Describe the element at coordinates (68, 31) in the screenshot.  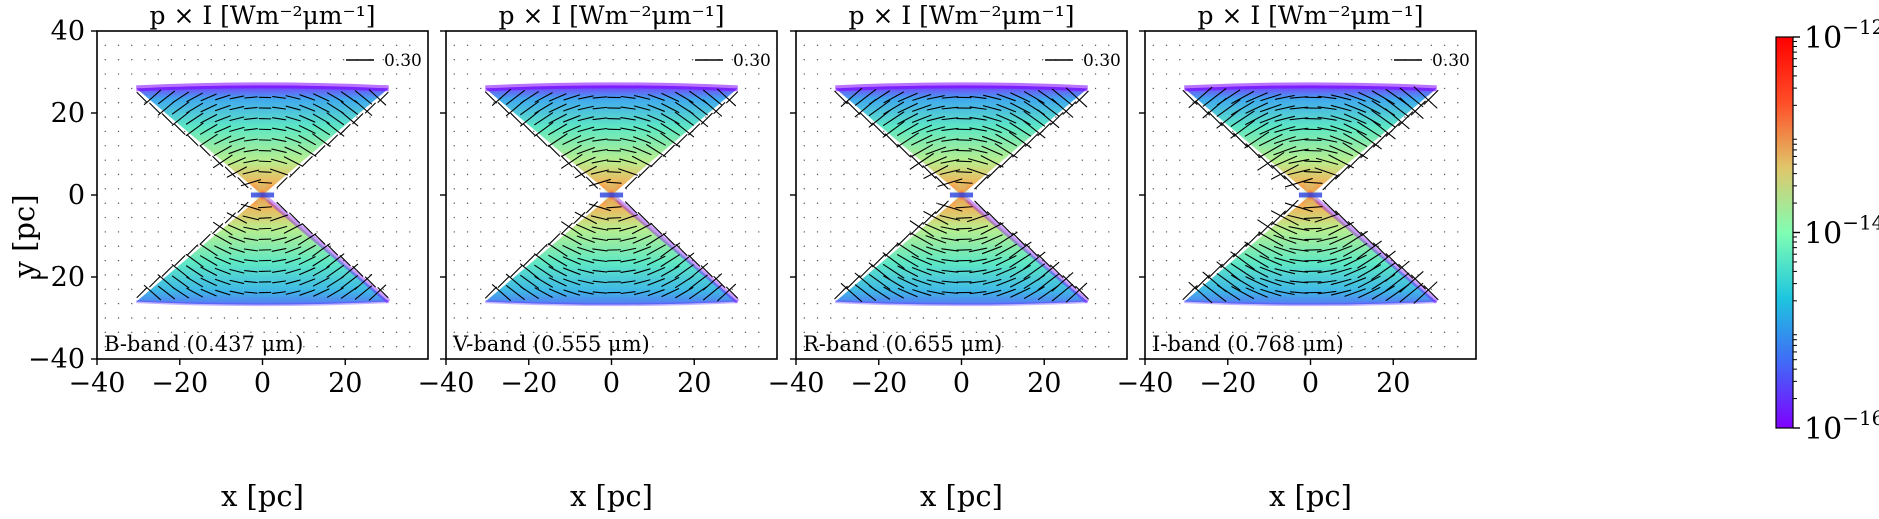
I see `y-tick-label: 40` at that location.